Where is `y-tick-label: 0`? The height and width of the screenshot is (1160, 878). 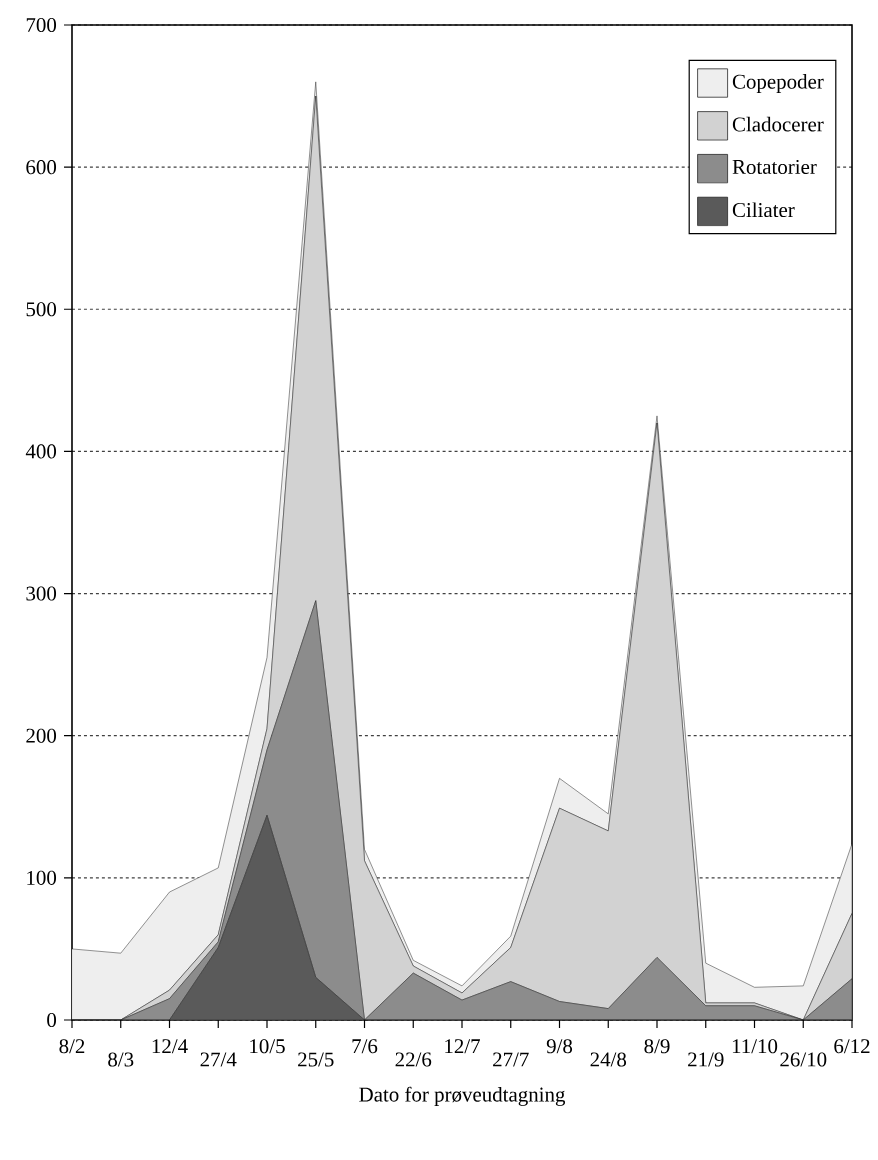
y-tick-label: 0 is located at coordinates (52, 1020).